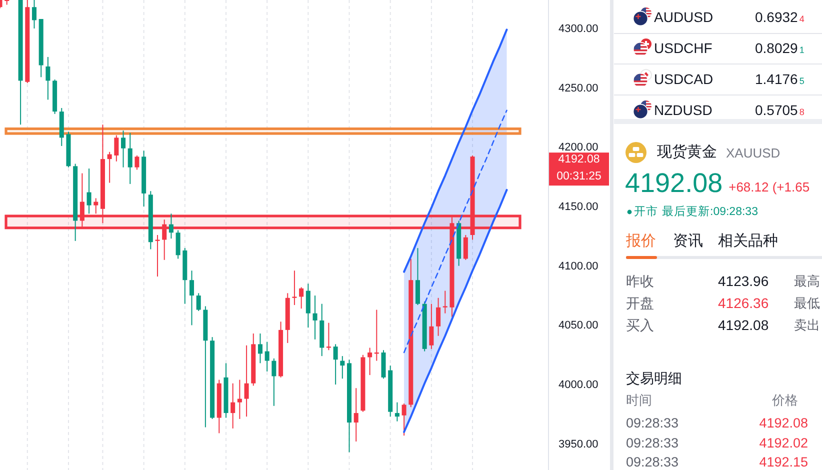  What do you see at coordinates (807, 303) in the screenshot?
I see `text: 最低` at bounding box center [807, 303].